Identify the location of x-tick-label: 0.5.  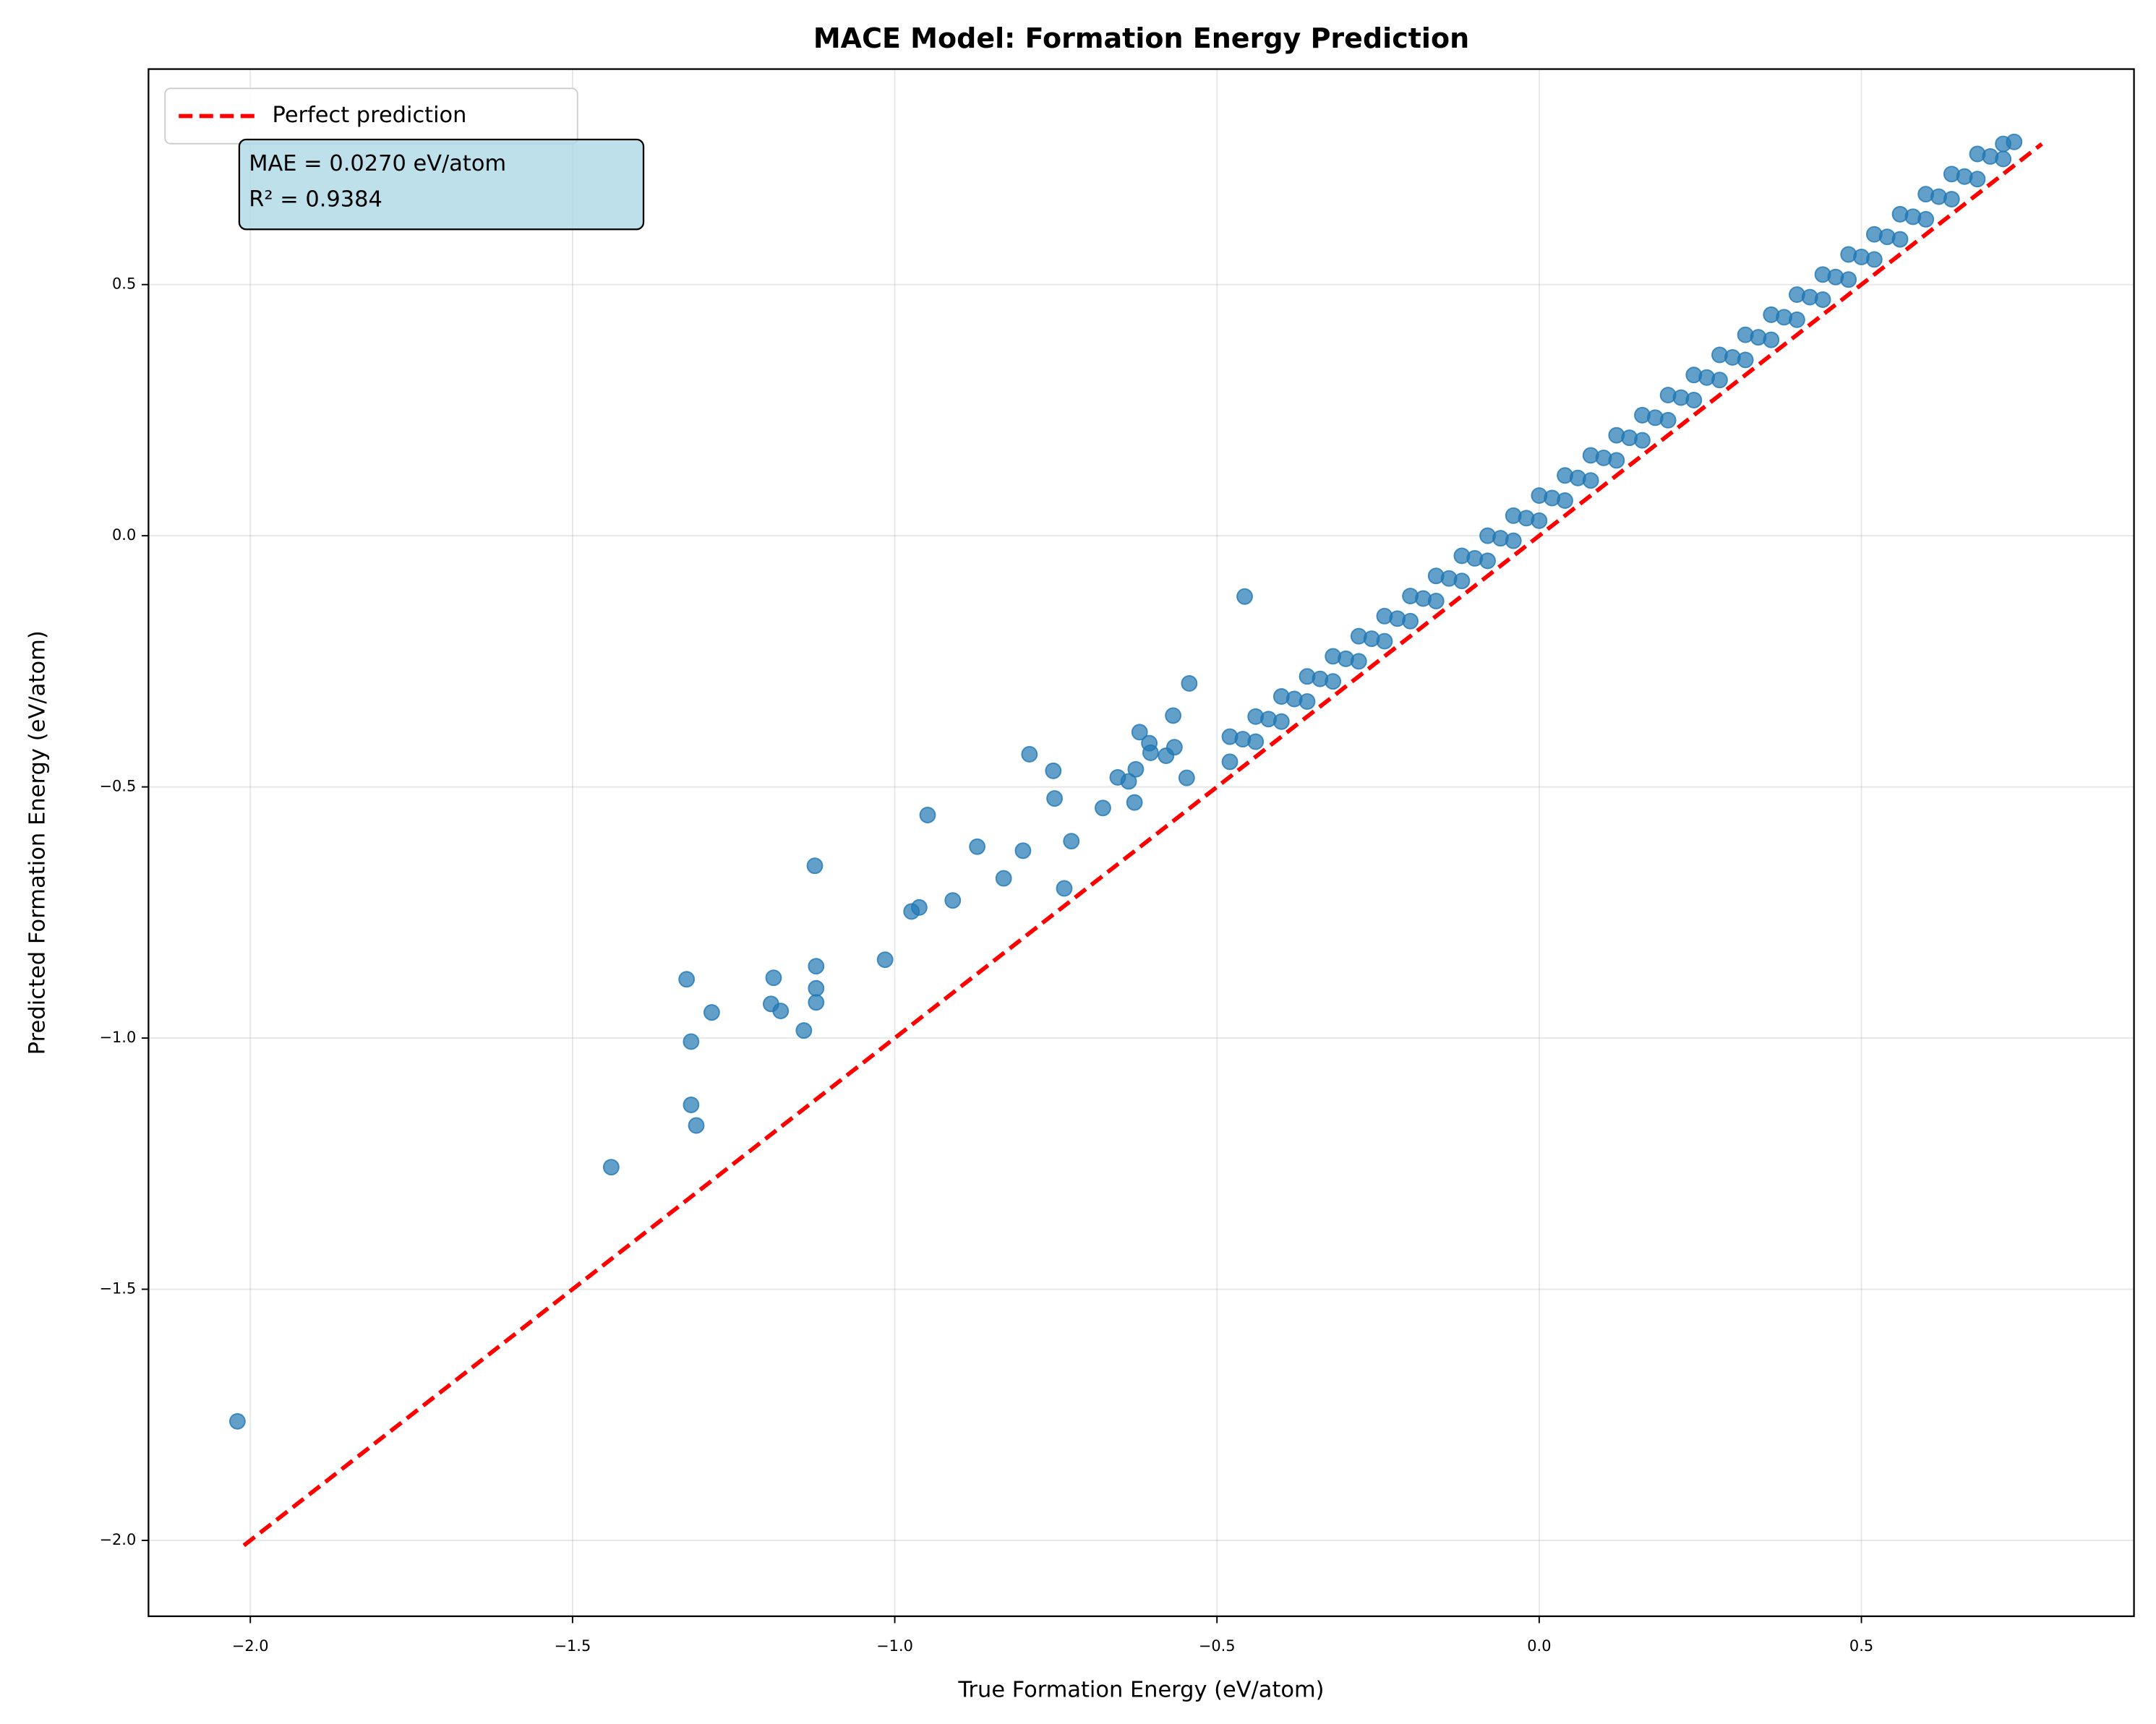
(1861, 1646).